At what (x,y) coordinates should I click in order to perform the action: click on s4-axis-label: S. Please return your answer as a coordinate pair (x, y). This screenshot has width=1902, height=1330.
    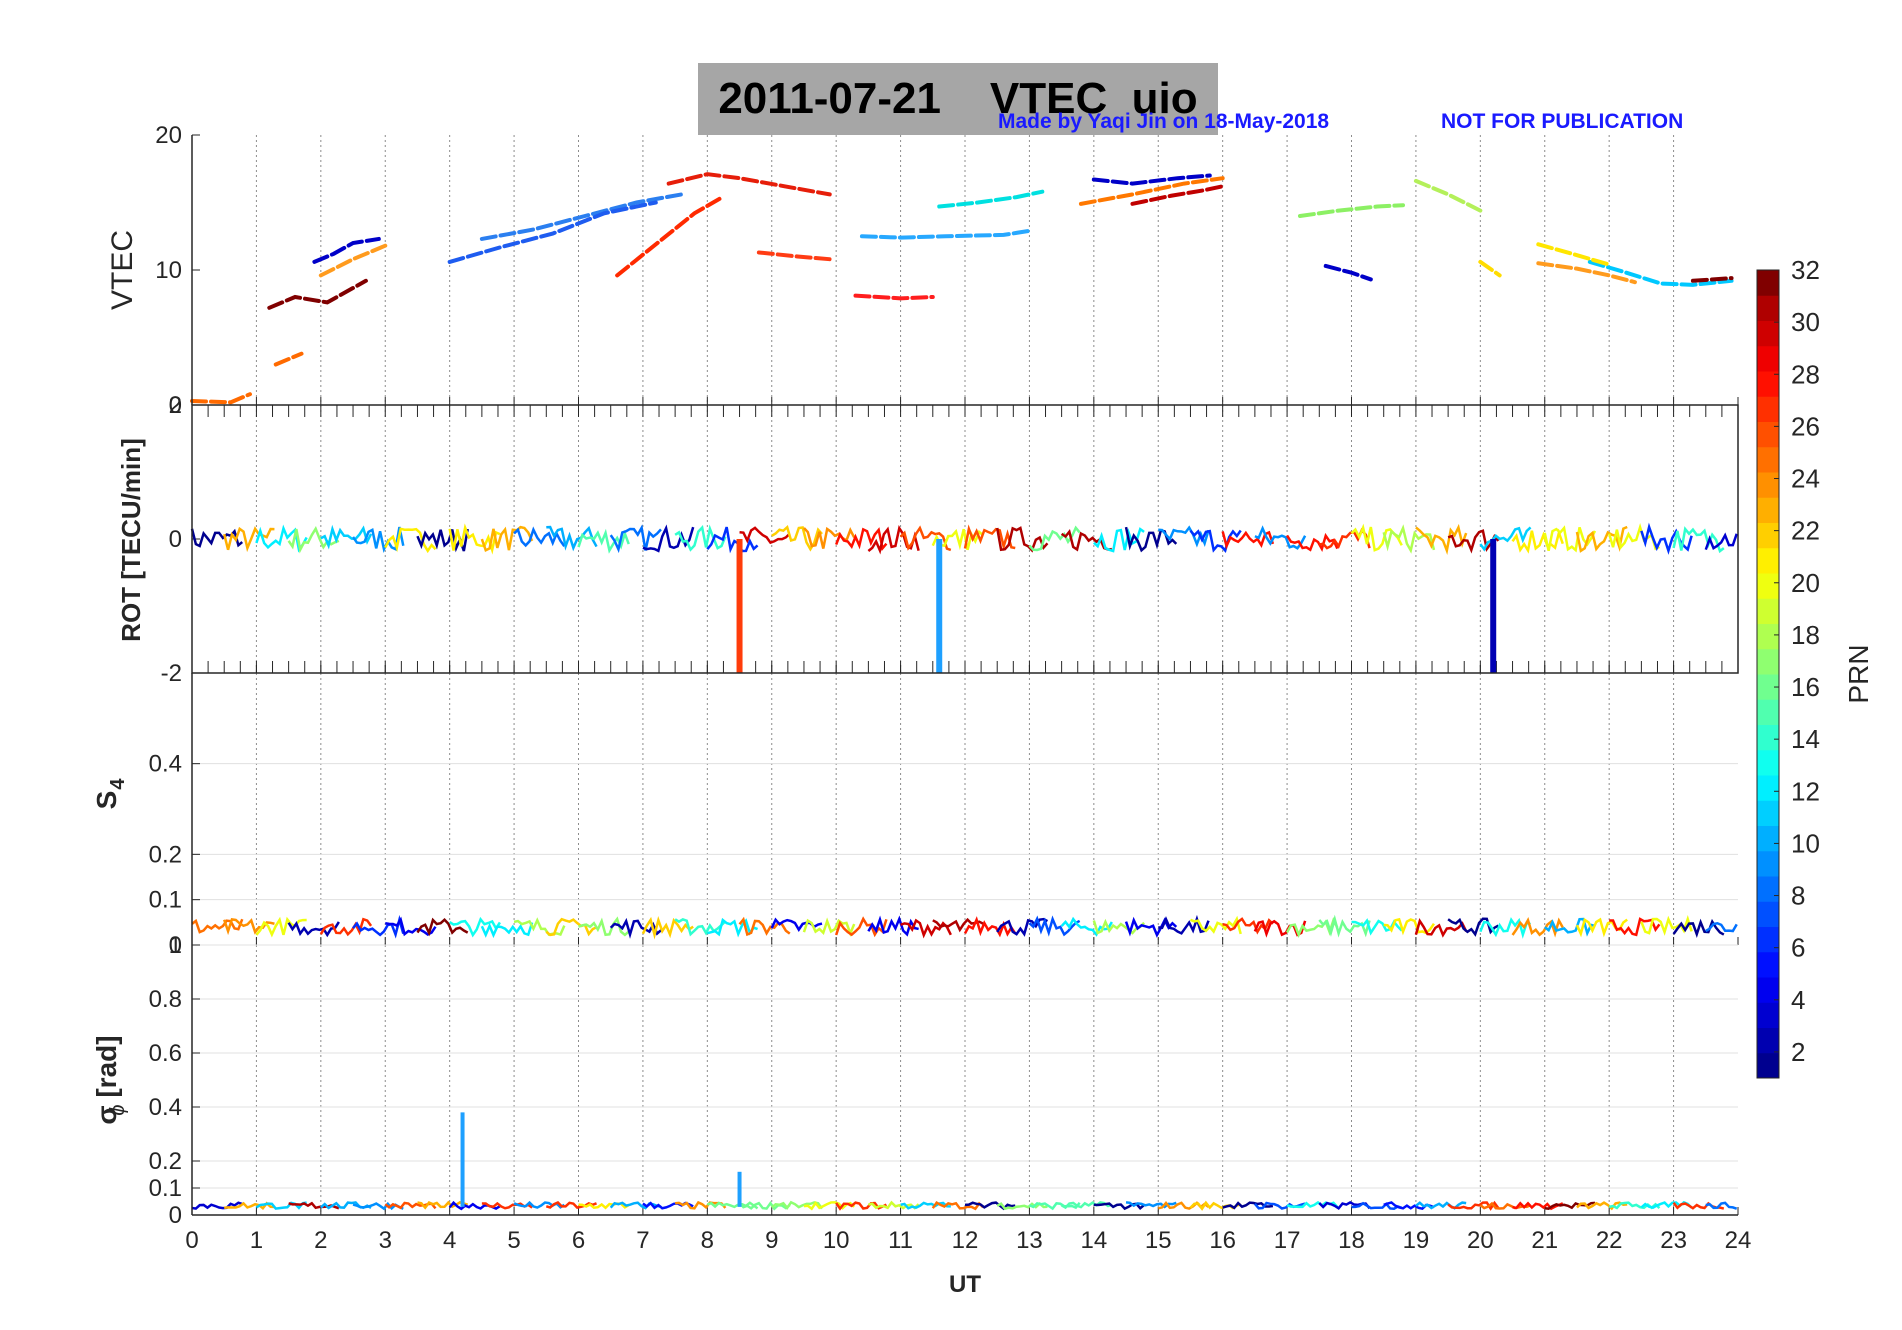
    Looking at the image, I should click on (106, 800).